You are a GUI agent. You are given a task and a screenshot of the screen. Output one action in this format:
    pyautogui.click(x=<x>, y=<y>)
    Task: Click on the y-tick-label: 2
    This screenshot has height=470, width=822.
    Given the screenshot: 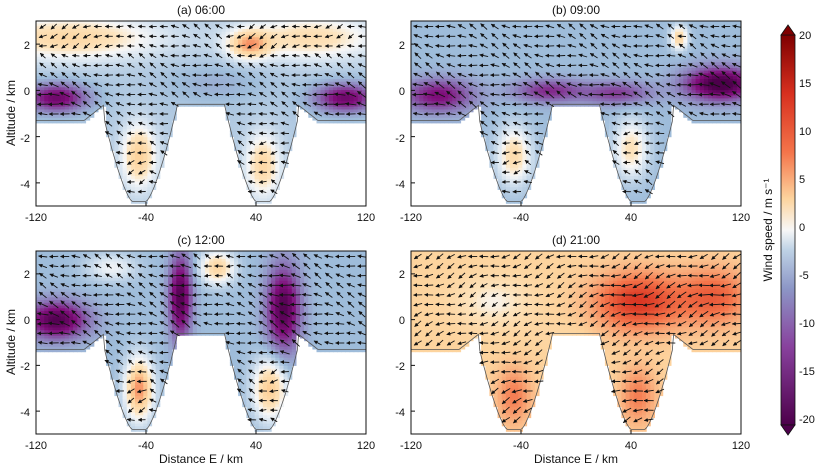 What is the action you would take?
    pyautogui.click(x=27, y=46)
    